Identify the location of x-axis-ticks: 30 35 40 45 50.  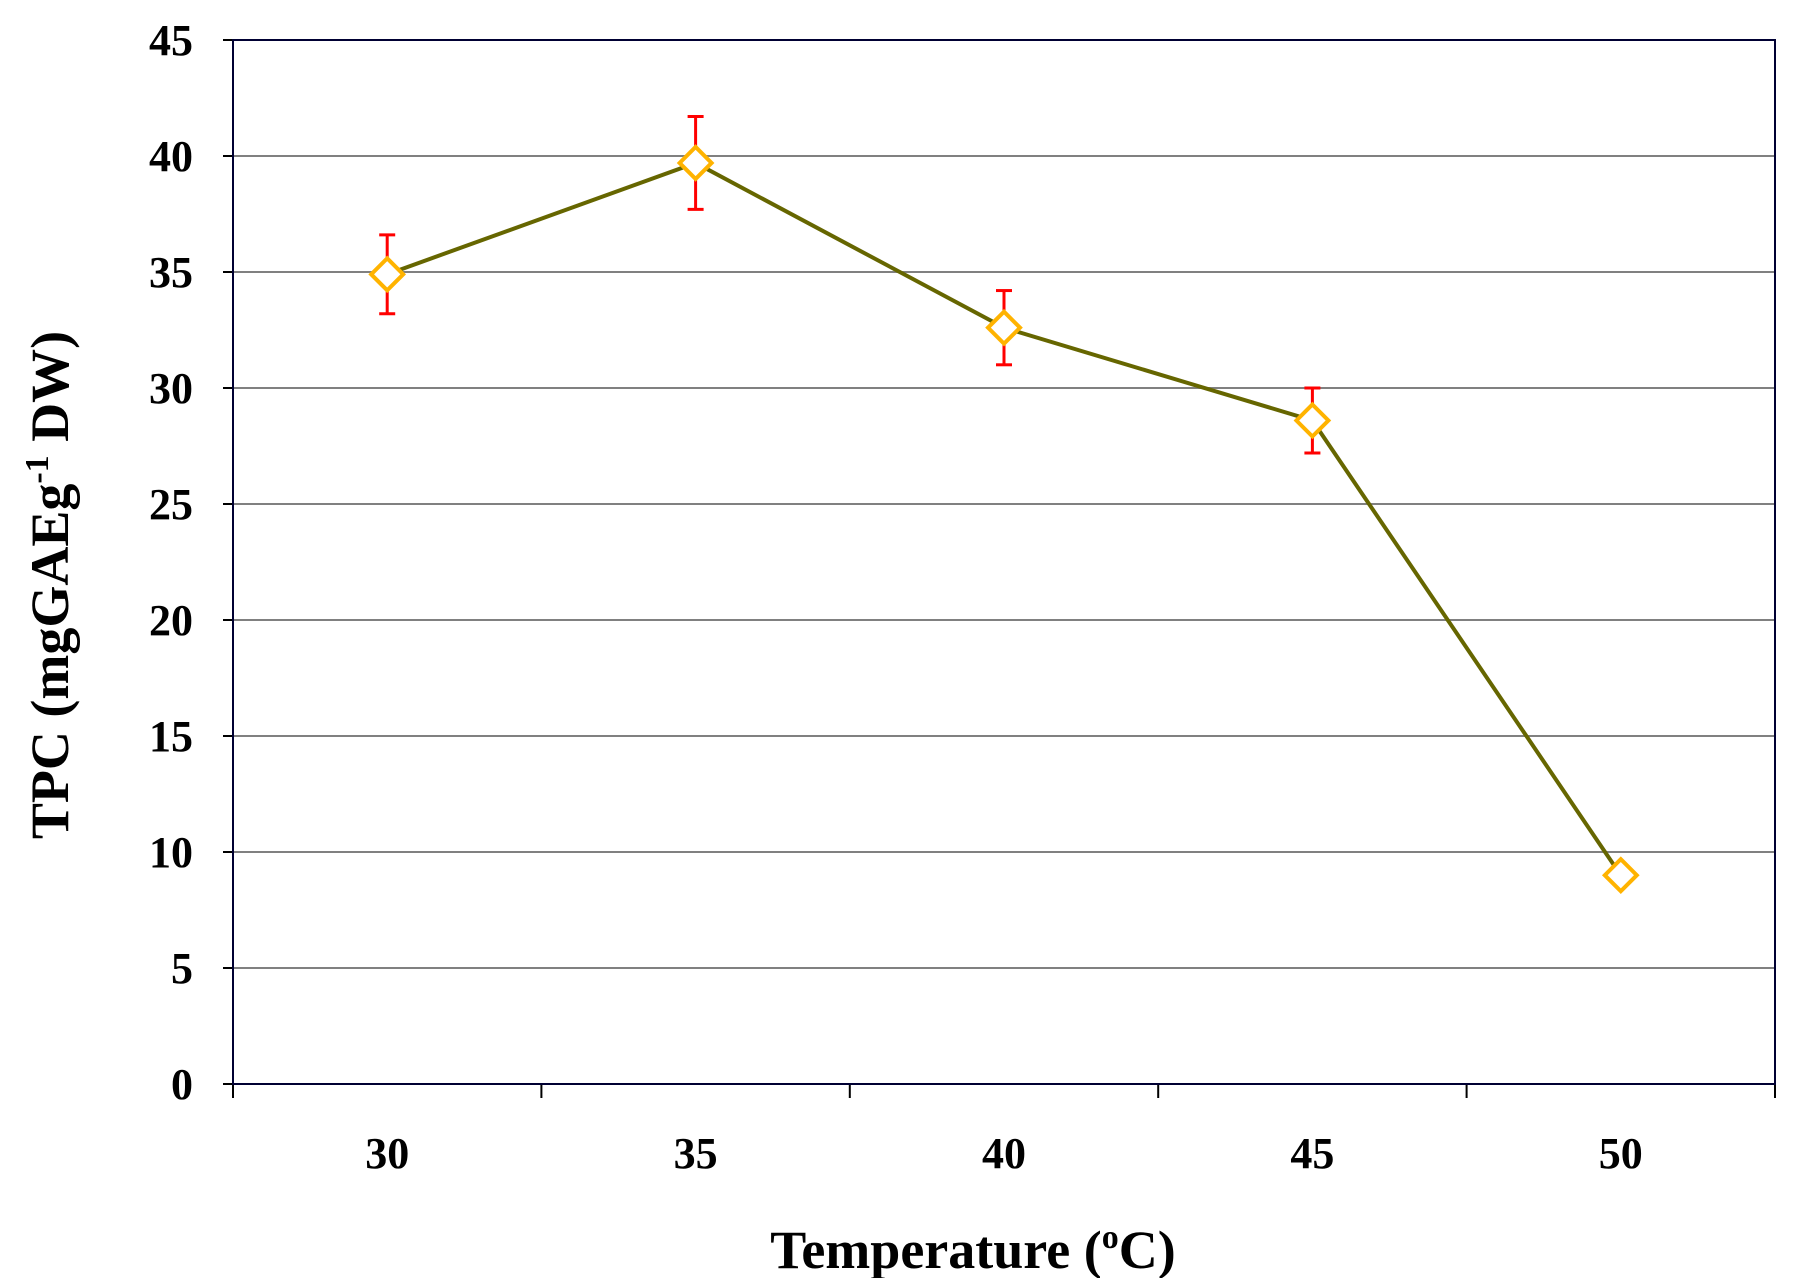
(1004, 1131).